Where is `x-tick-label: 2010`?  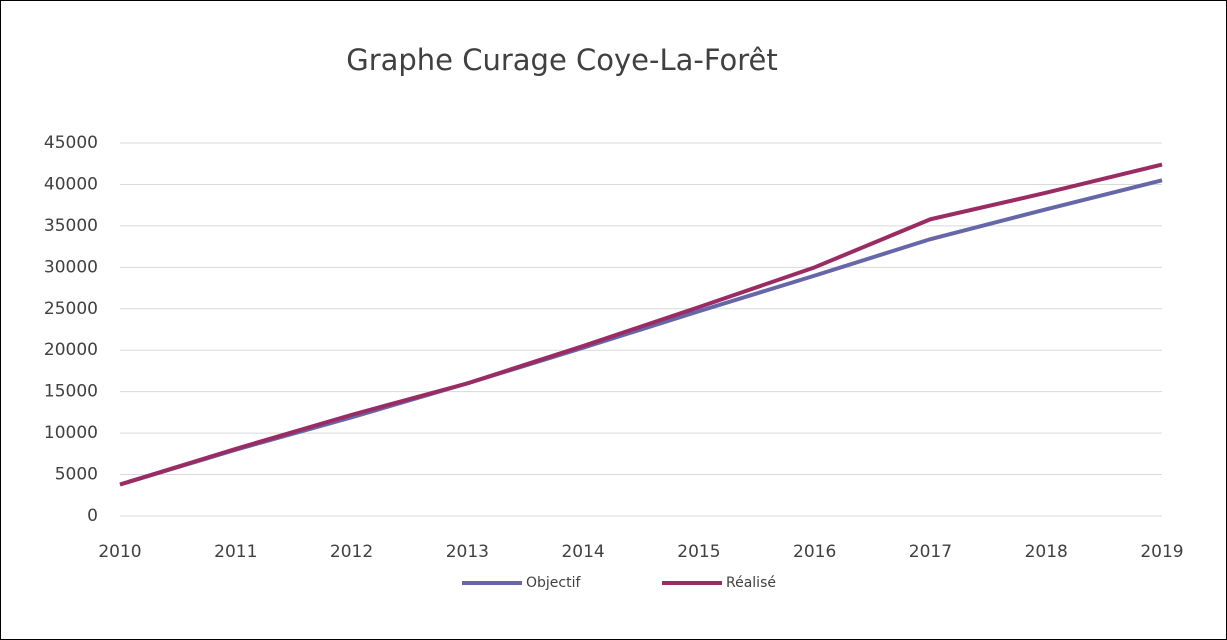 x-tick-label: 2010 is located at coordinates (119, 552).